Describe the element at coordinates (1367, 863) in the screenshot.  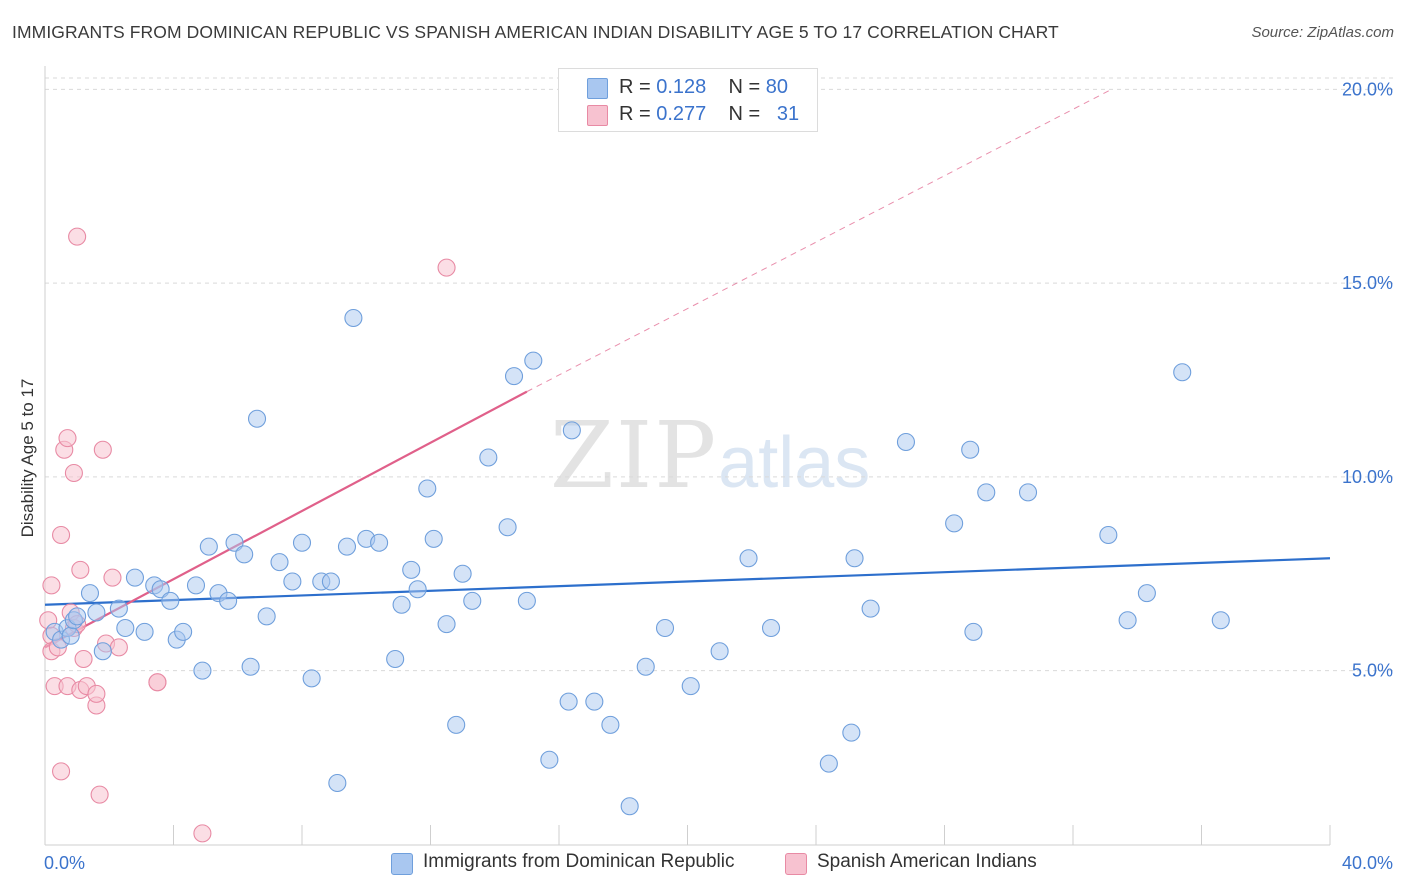
I see `x-tick-label: 40.0%` at that location.